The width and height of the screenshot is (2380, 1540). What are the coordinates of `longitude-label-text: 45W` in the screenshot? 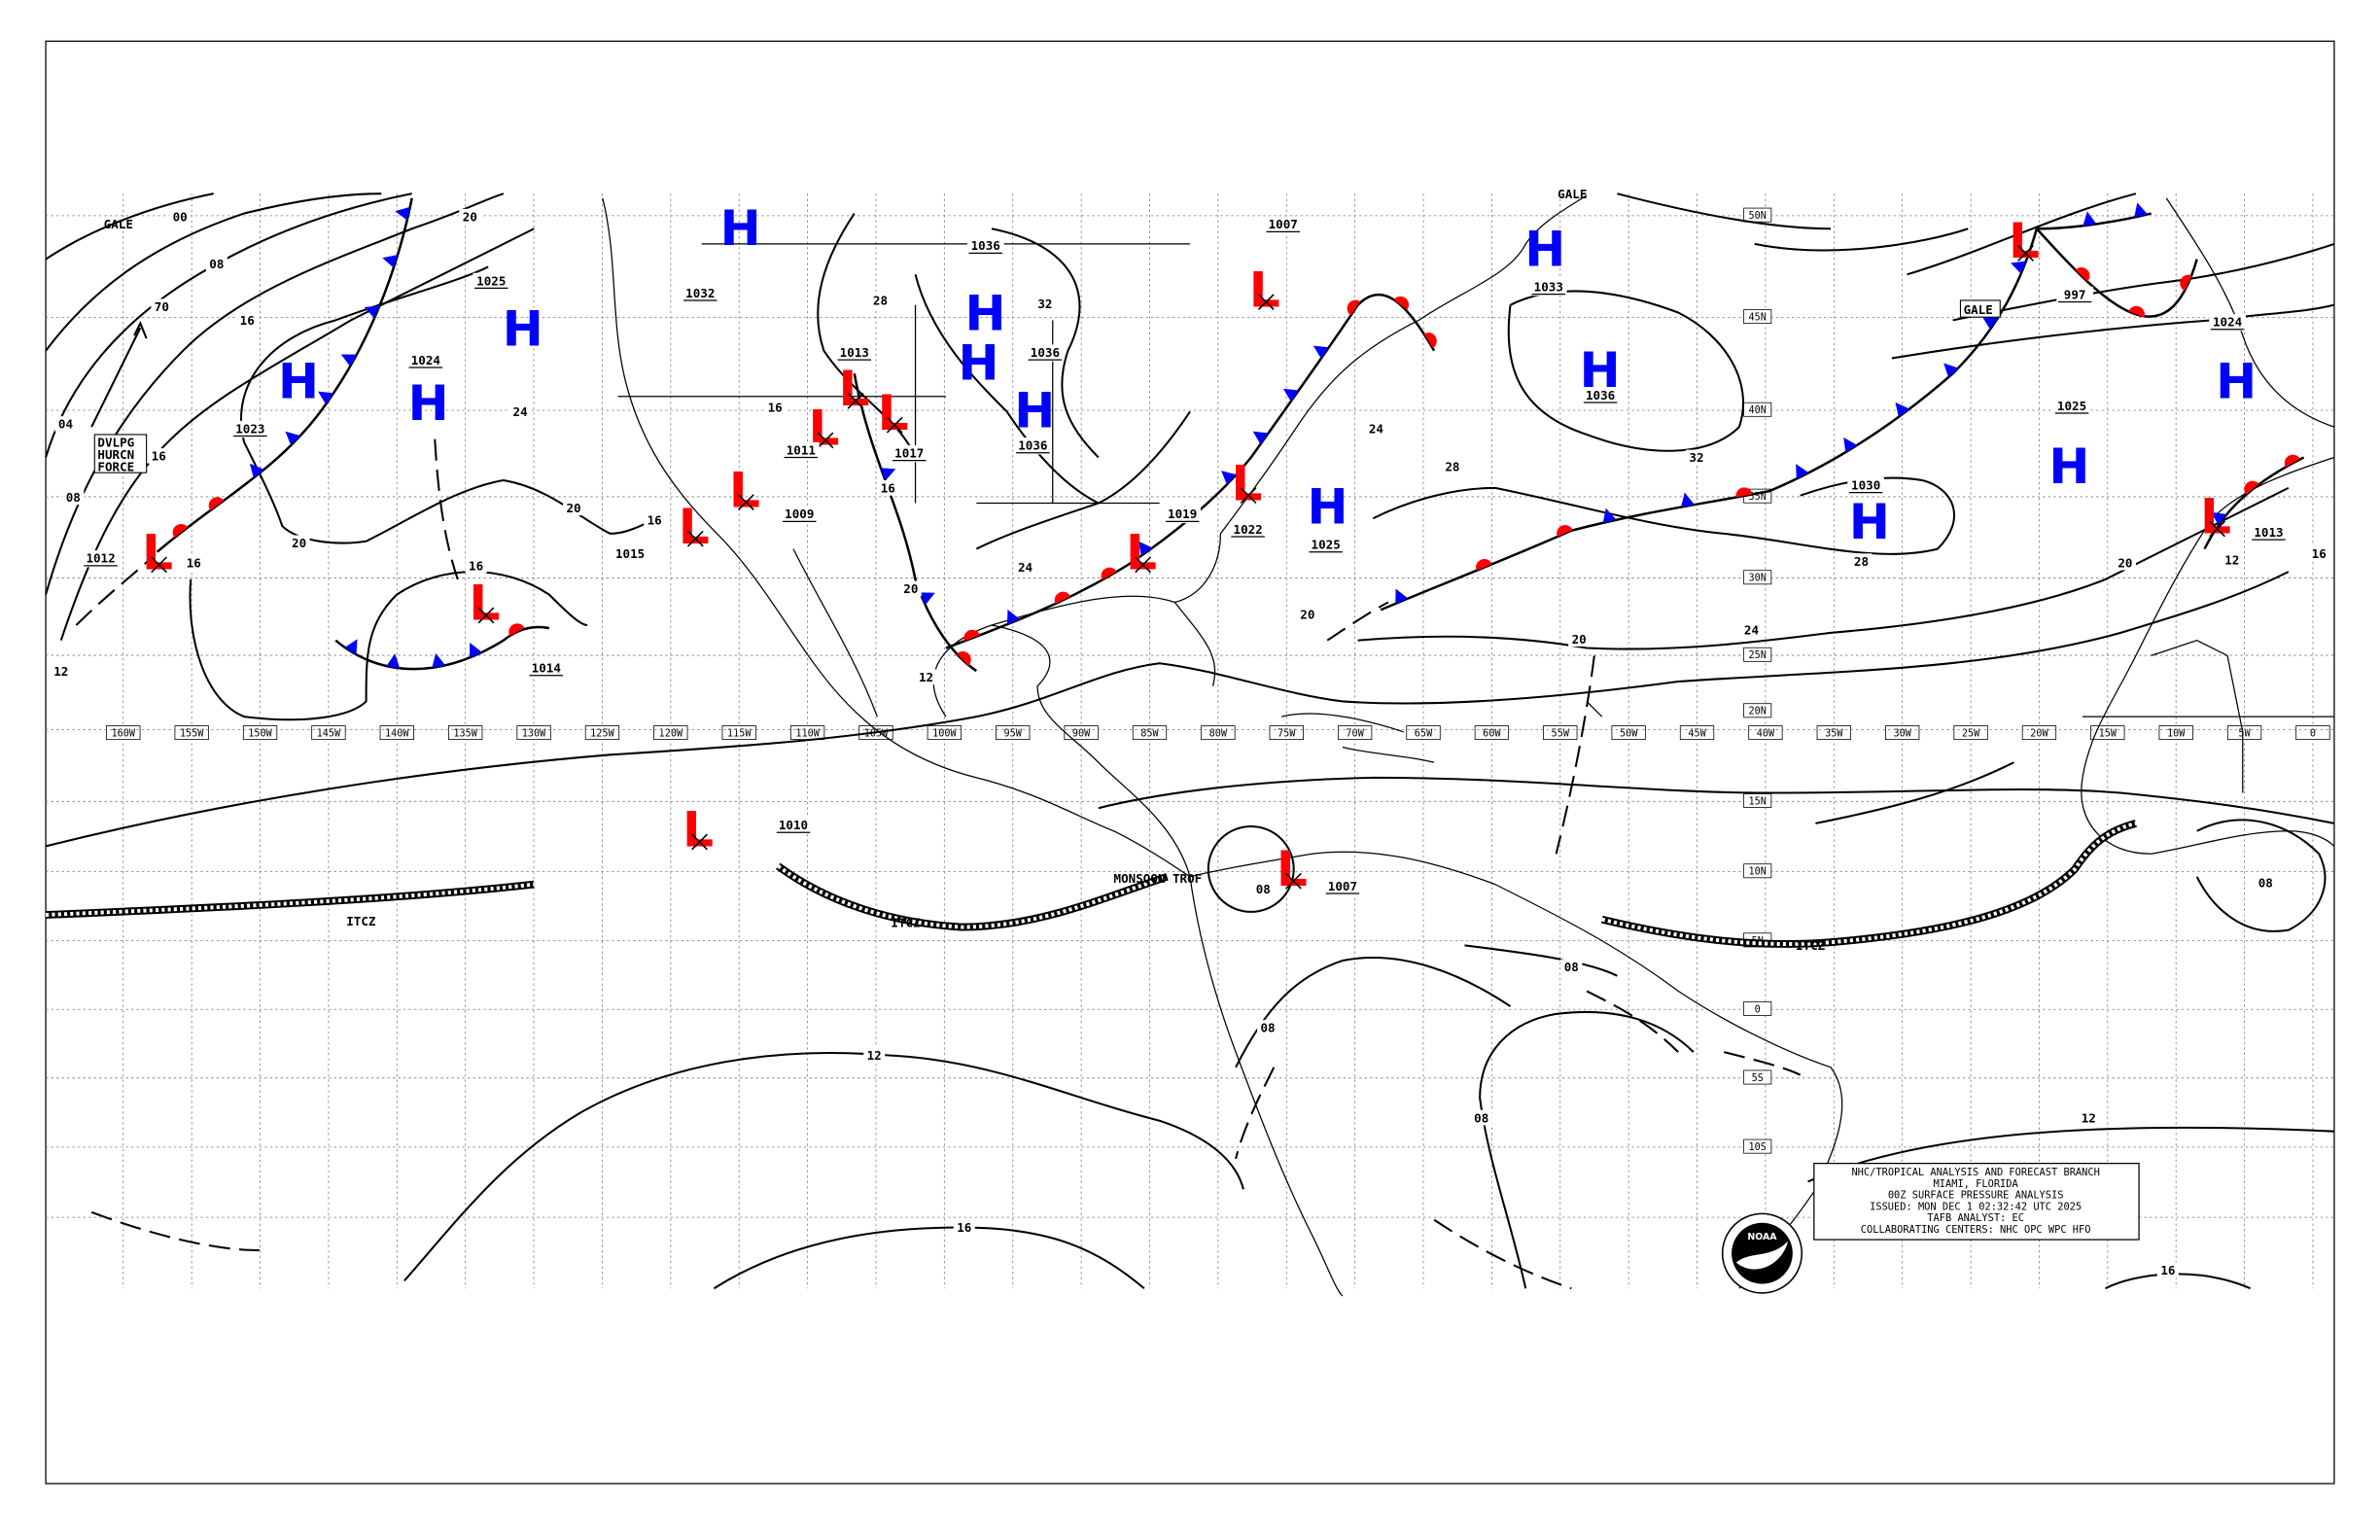 It's located at (1697, 733).